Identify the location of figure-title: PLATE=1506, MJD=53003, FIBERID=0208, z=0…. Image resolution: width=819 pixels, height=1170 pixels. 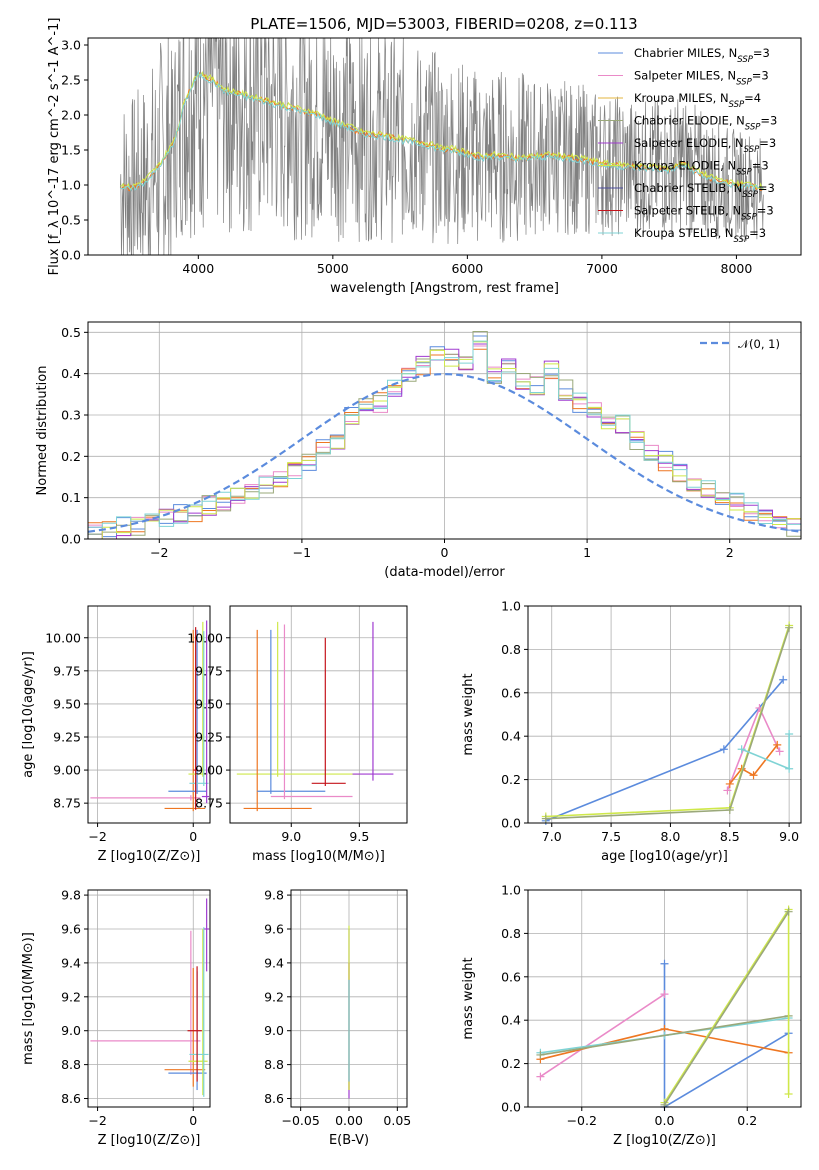
(443, 24).